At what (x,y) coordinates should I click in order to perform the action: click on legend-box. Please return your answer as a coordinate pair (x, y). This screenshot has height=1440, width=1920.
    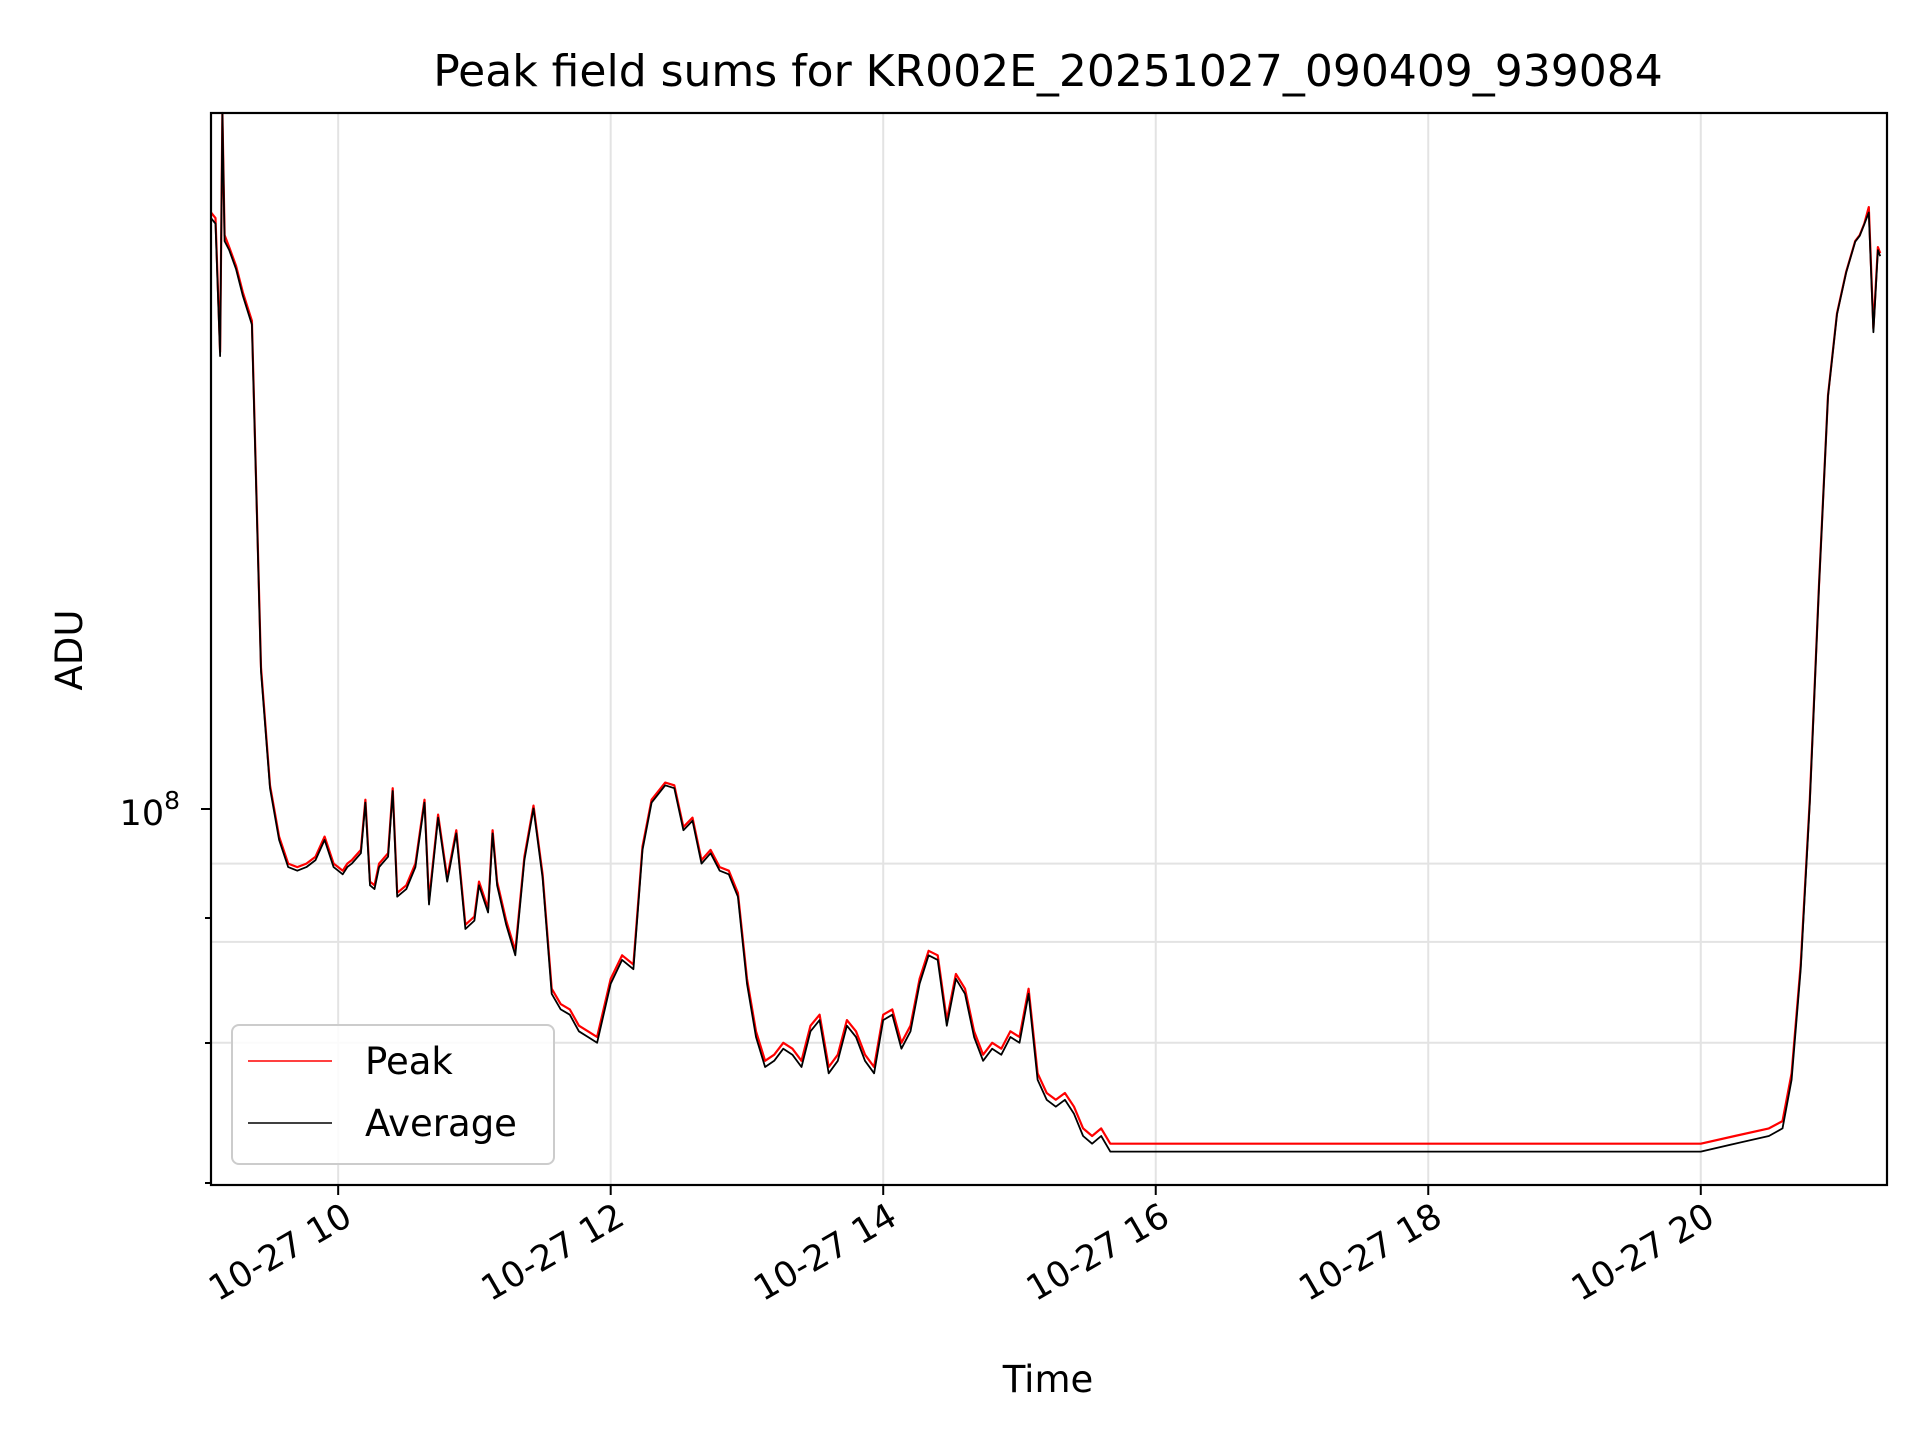
    Looking at the image, I should click on (393, 1094).